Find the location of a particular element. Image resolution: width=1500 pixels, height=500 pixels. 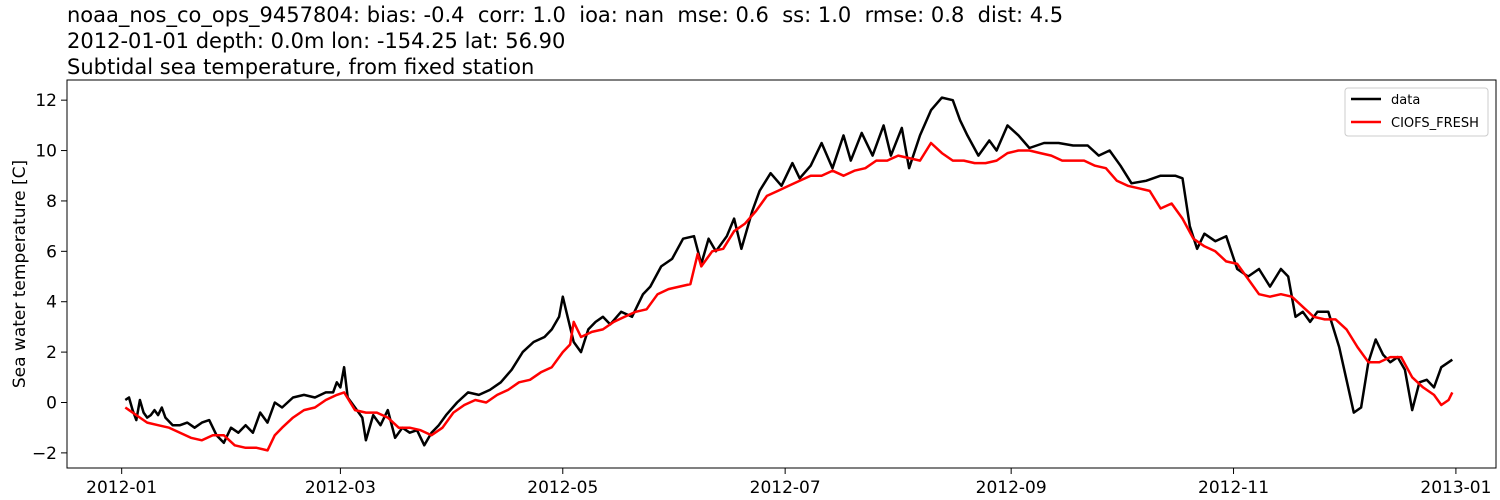

x-tick-label: 2012-07 is located at coordinates (785, 488).